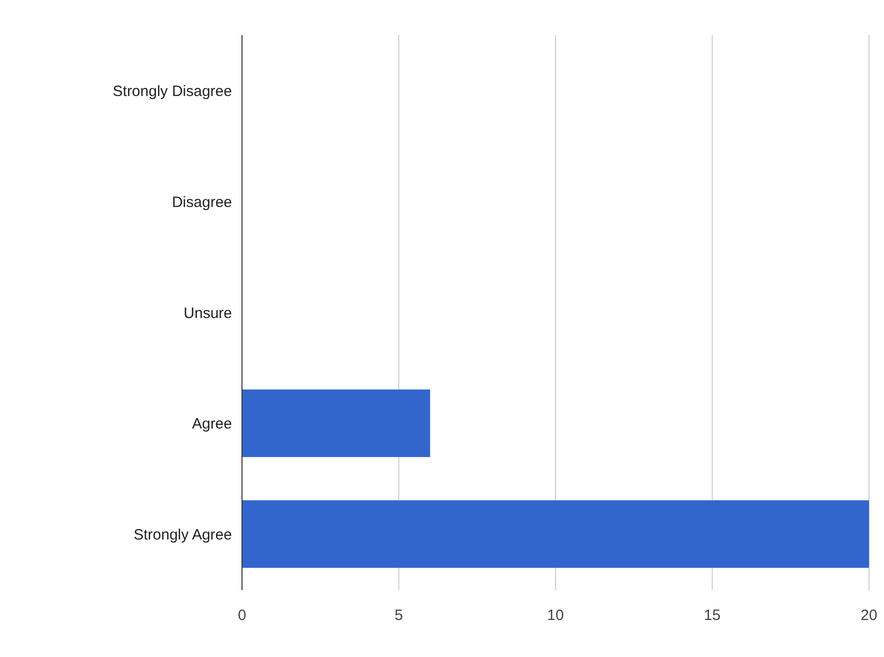  I want to click on x-tick-label: 15, so click(712, 615).